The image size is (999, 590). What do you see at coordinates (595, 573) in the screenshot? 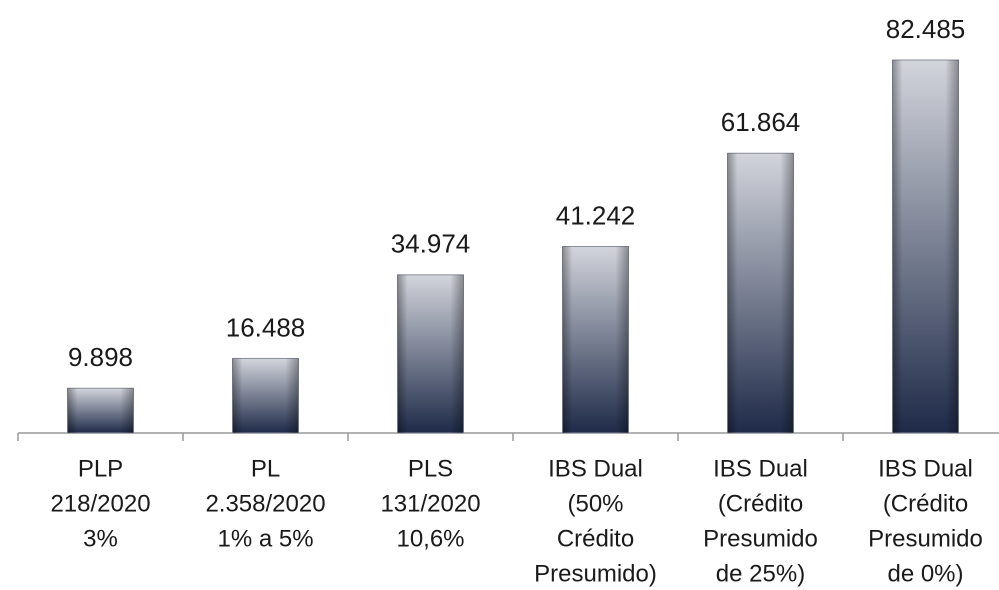
I see `category-label: Presumido)` at bounding box center [595, 573].